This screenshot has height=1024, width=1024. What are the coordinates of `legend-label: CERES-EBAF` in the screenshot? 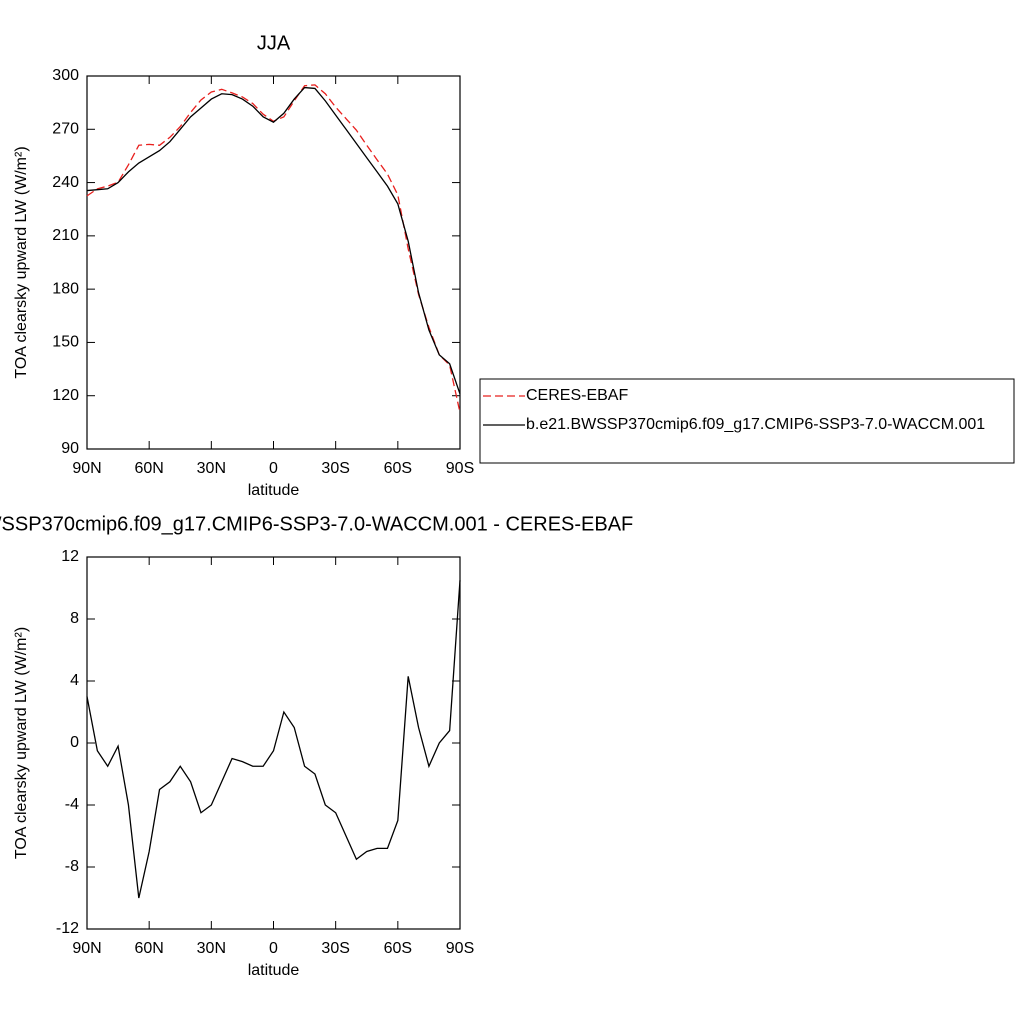 It's located at (577, 395).